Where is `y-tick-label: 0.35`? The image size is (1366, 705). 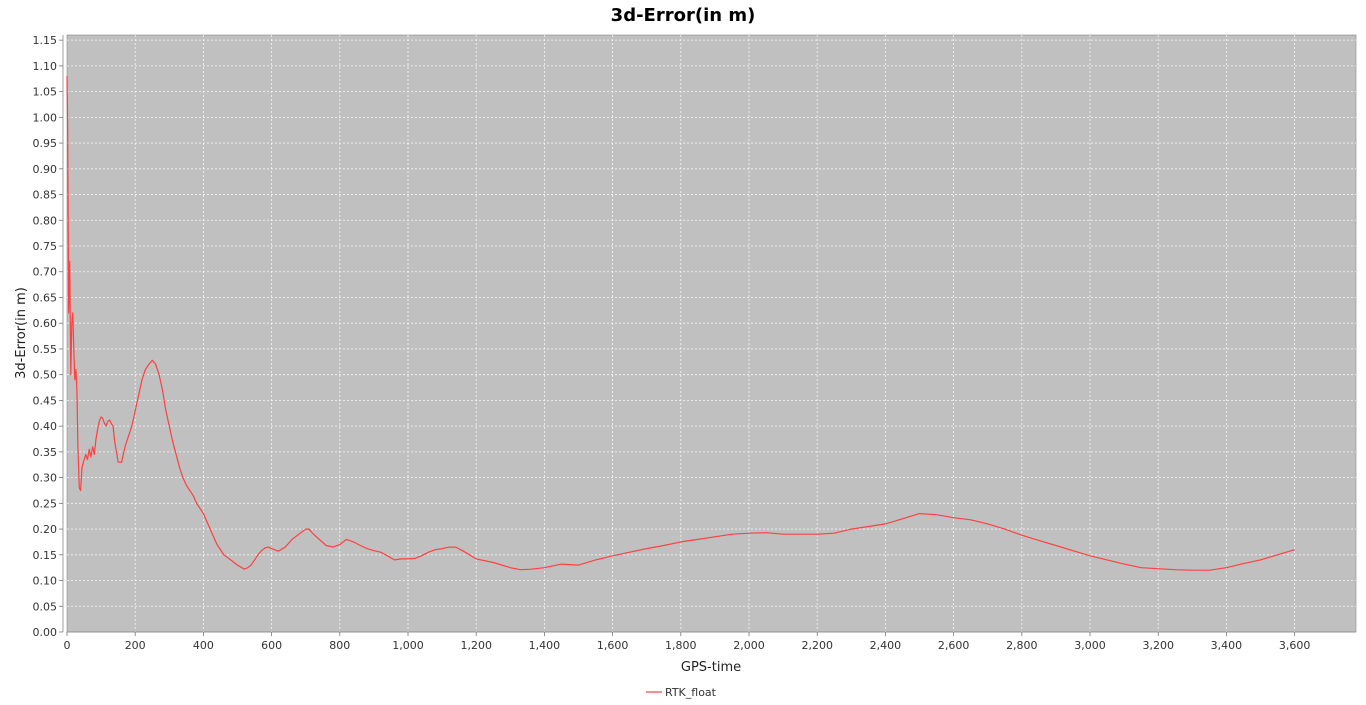 y-tick-label: 0.35 is located at coordinates (45, 452).